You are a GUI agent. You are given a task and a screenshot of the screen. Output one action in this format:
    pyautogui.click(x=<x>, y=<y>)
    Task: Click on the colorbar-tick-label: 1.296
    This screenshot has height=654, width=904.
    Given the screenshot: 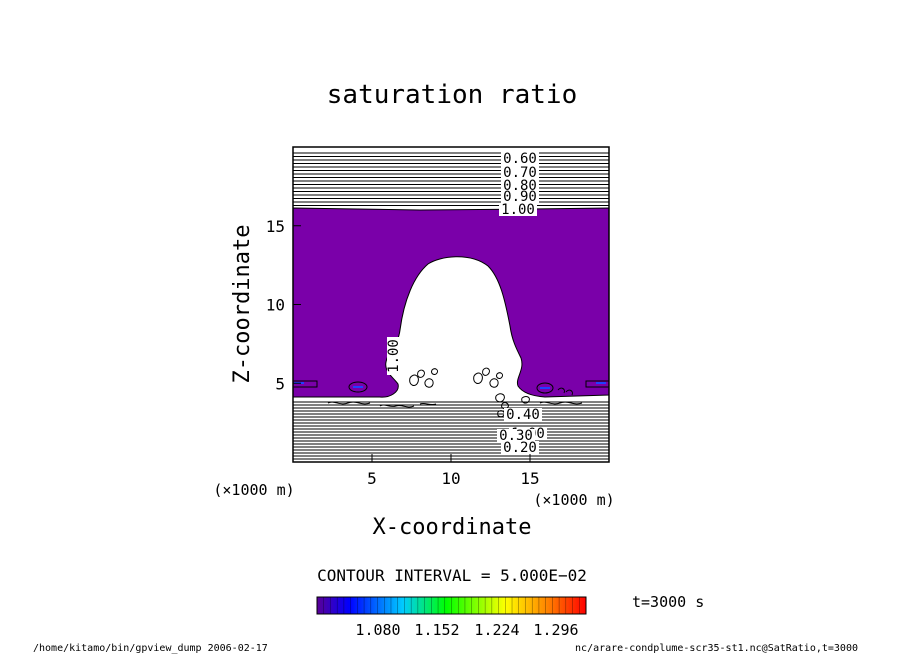 What is the action you would take?
    pyautogui.click(x=555, y=630)
    